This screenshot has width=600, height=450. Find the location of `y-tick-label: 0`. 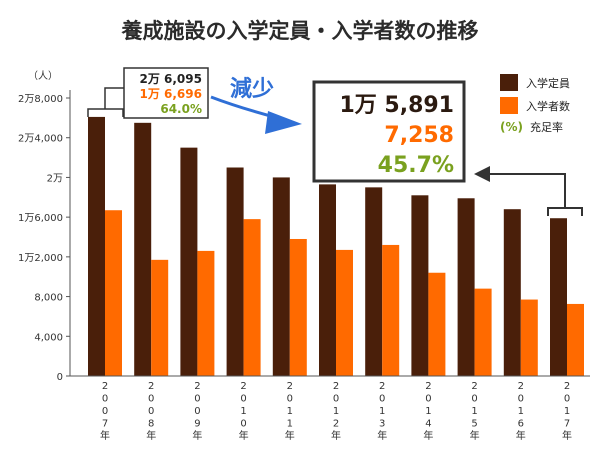

y-tick-label: 0 is located at coordinates (60, 377).